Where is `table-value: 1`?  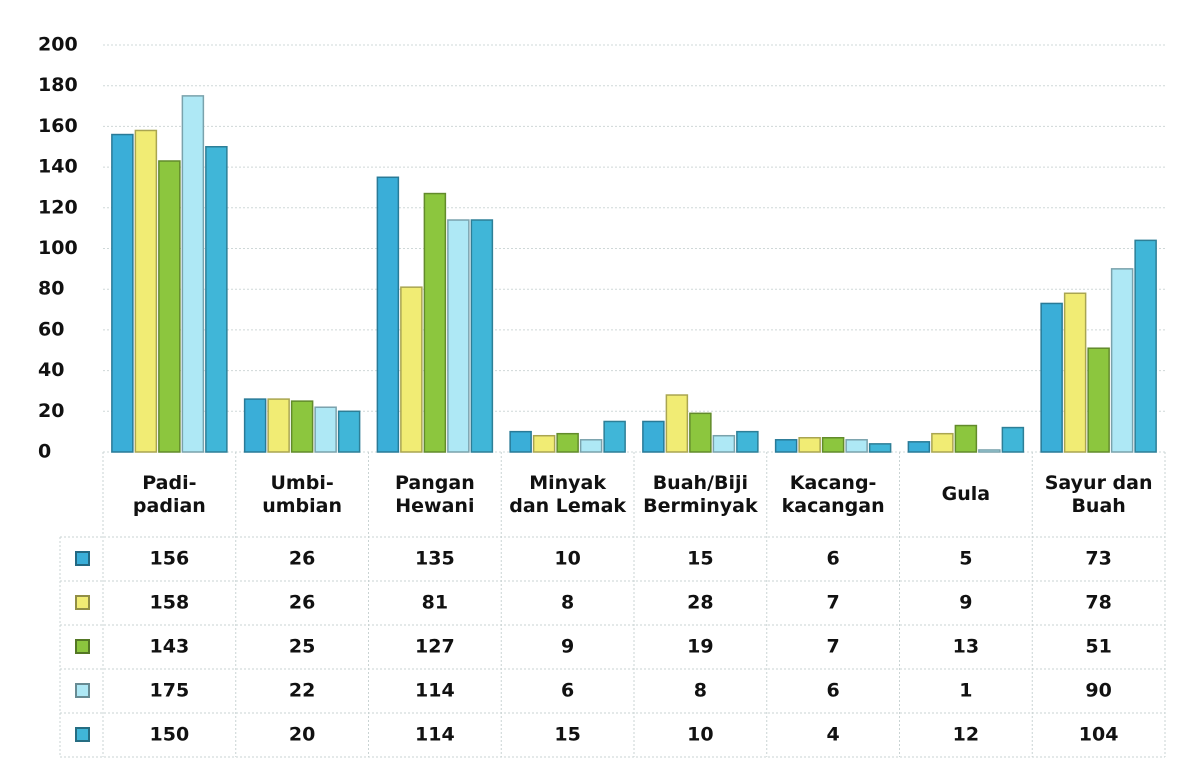
table-value: 1 is located at coordinates (965, 691).